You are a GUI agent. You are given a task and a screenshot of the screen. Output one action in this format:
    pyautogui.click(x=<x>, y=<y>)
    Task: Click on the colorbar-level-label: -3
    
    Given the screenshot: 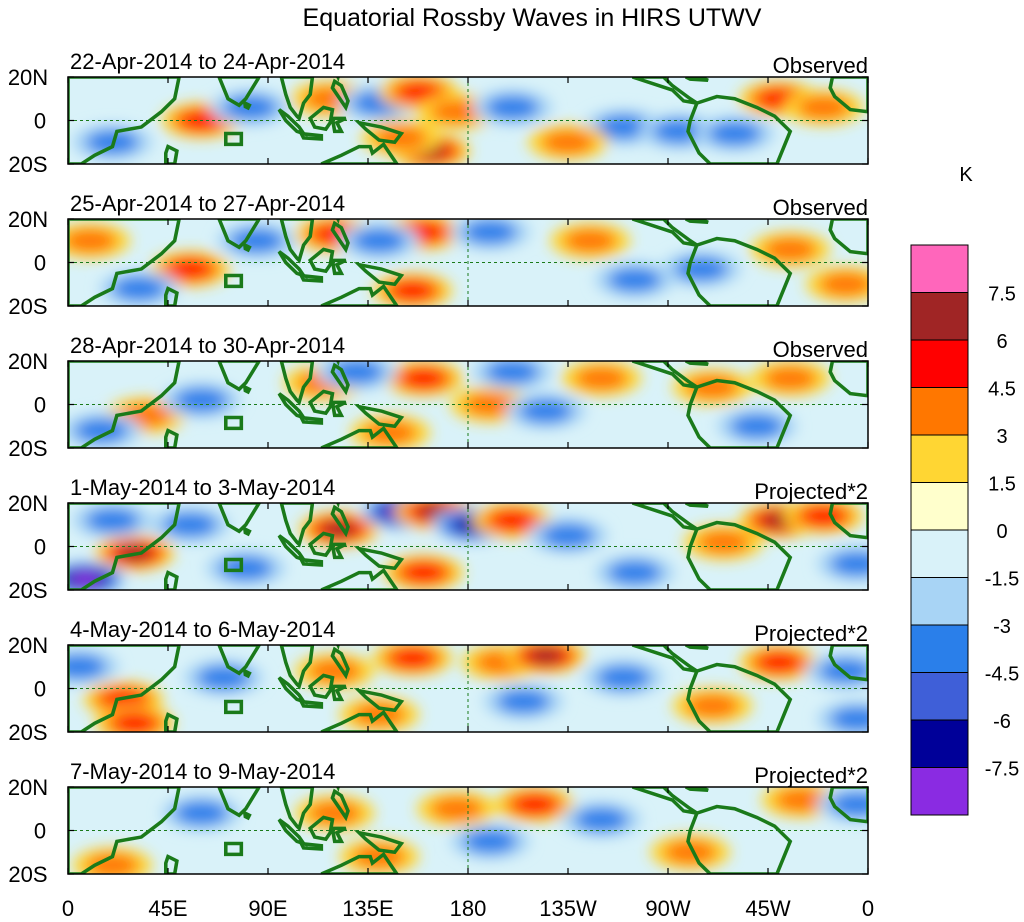 What is the action you would take?
    pyautogui.click(x=1002, y=627)
    